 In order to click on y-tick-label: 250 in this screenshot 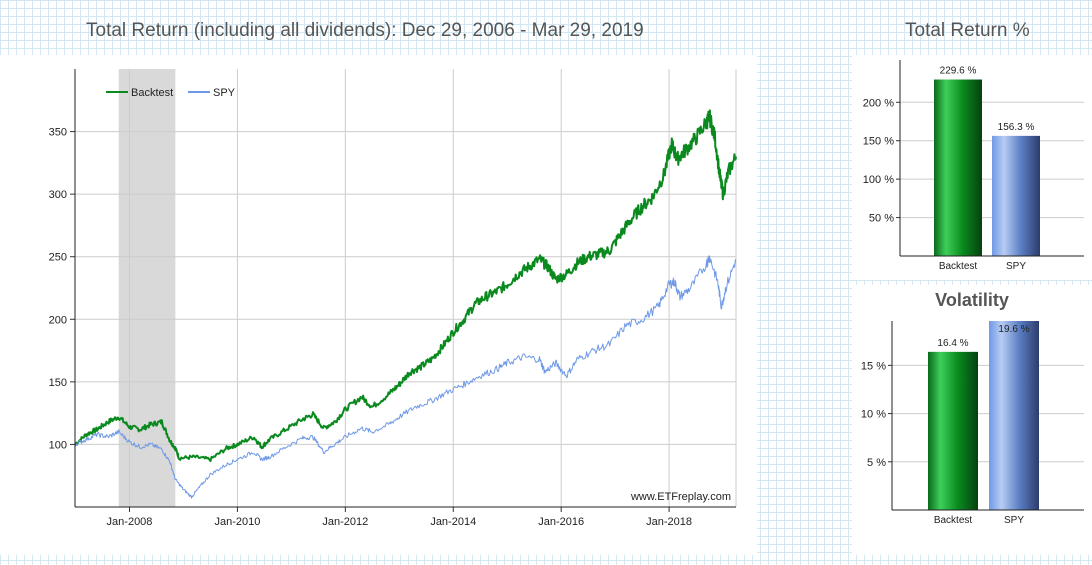, I will do `click(58, 258)`.